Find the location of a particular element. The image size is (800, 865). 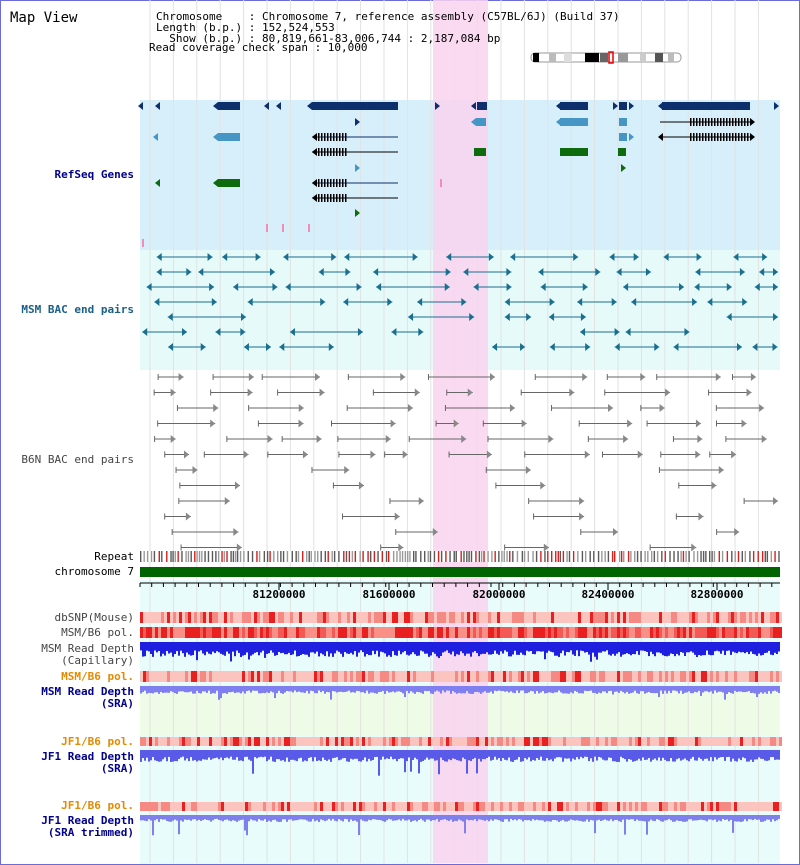

gene-arrow is located at coordinates (776, 106).